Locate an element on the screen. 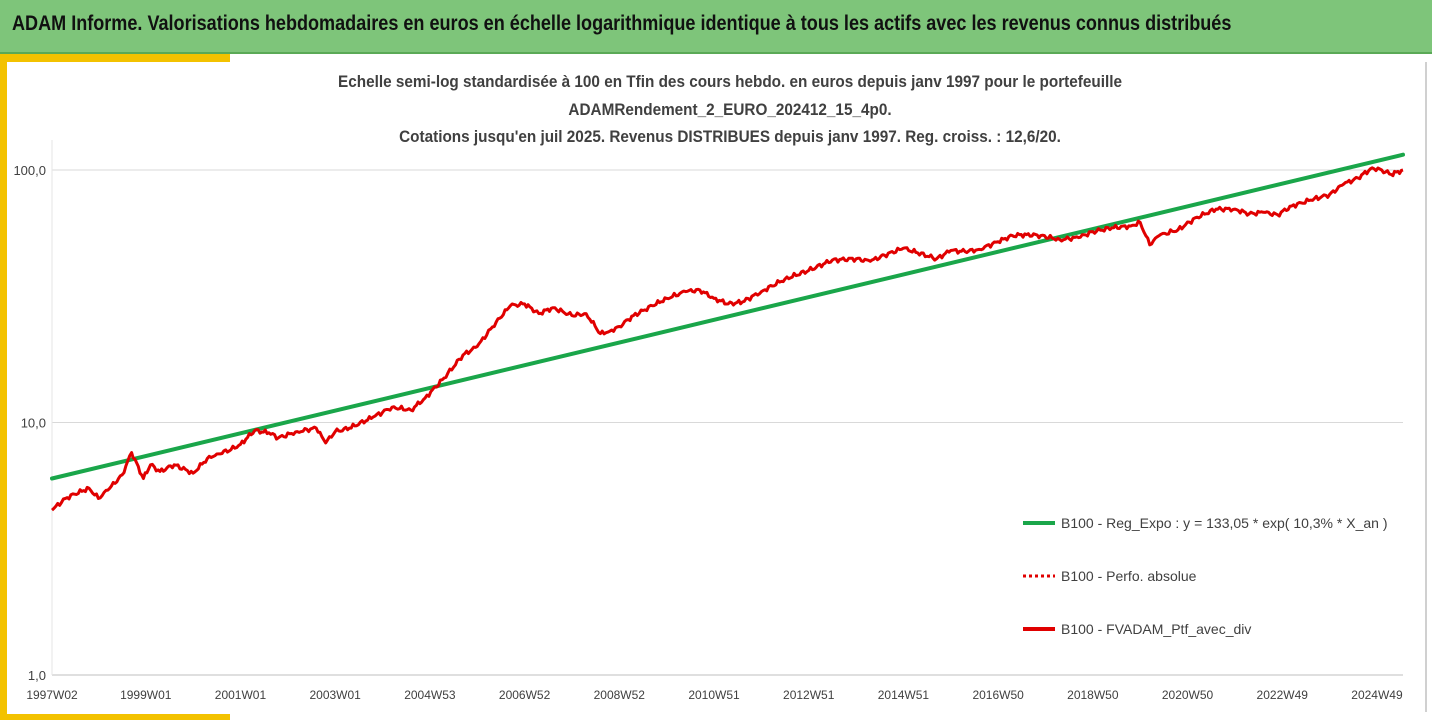  x-tick-label-14: 2024W49 is located at coordinates (1377, 695).